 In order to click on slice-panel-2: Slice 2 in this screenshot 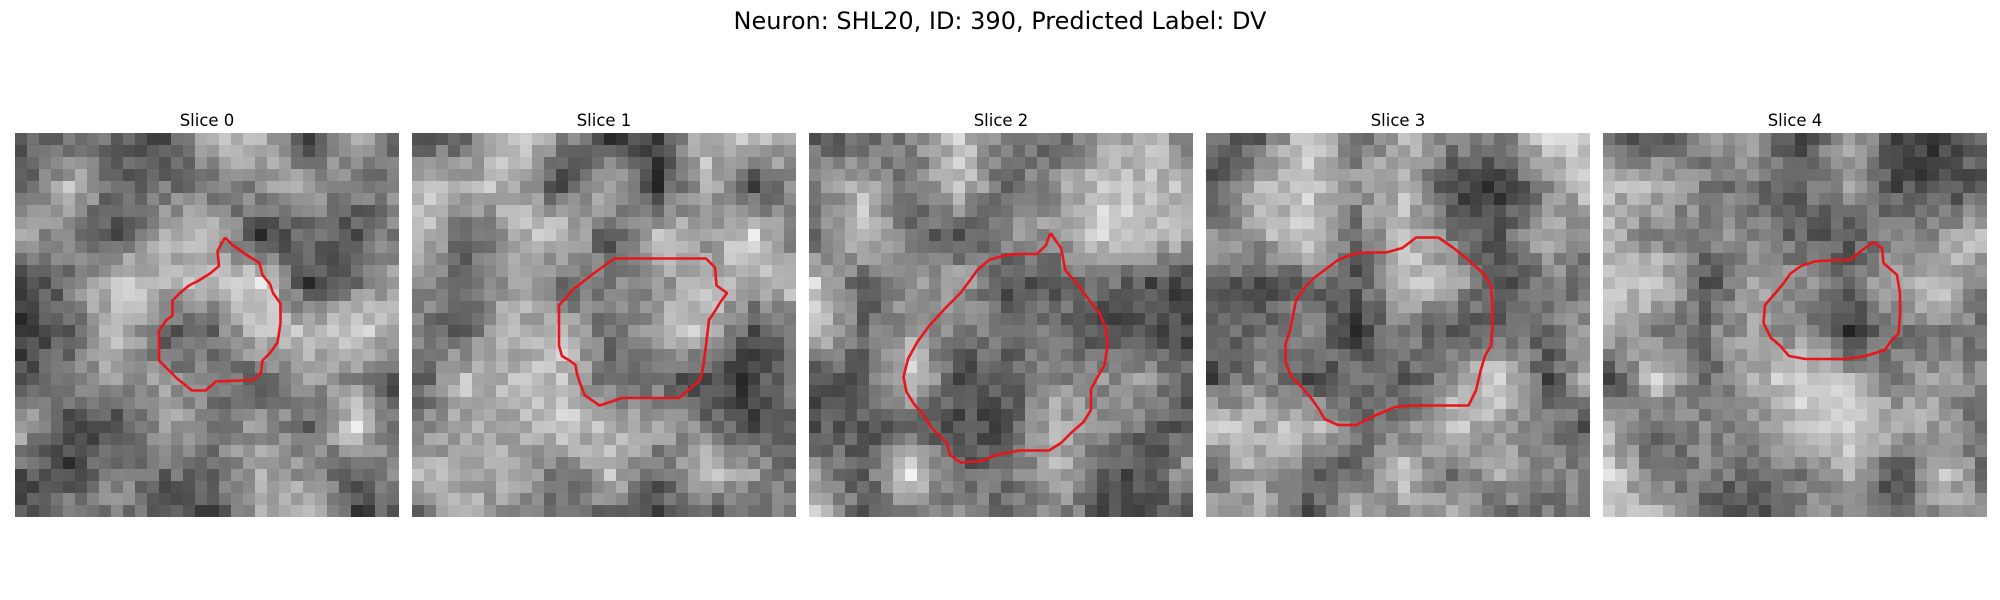, I will do `click(1001, 312)`.